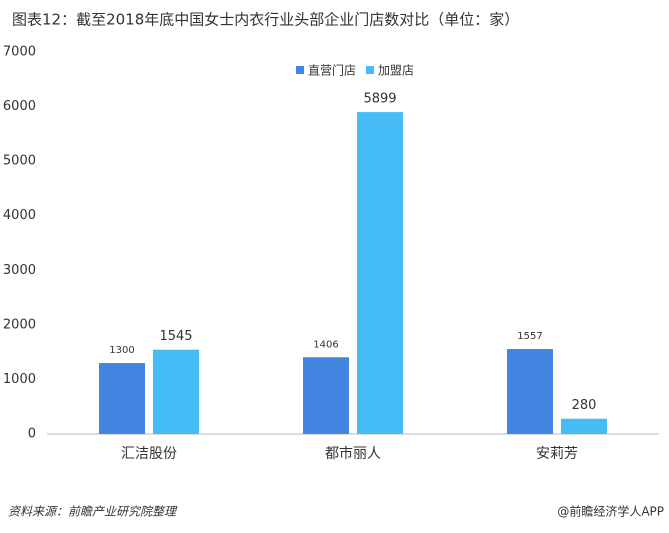  Describe the element at coordinates (121, 350) in the screenshot. I see `data-label: 1300` at that location.